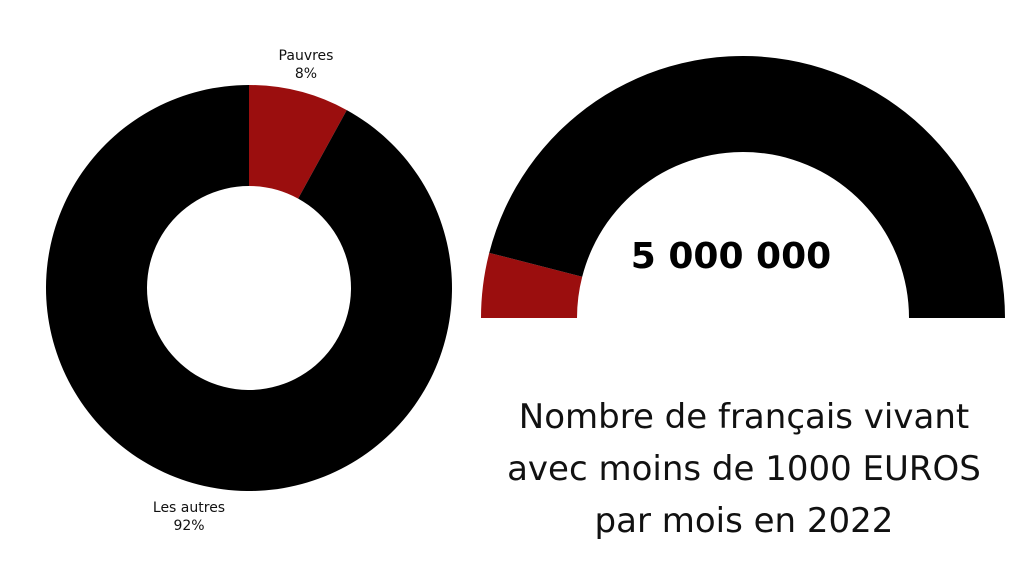 Image resolution: width=1024 pixels, height=576 pixels. What do you see at coordinates (189, 508) in the screenshot?
I see `slice-label-les-autres: Les autres` at bounding box center [189, 508].